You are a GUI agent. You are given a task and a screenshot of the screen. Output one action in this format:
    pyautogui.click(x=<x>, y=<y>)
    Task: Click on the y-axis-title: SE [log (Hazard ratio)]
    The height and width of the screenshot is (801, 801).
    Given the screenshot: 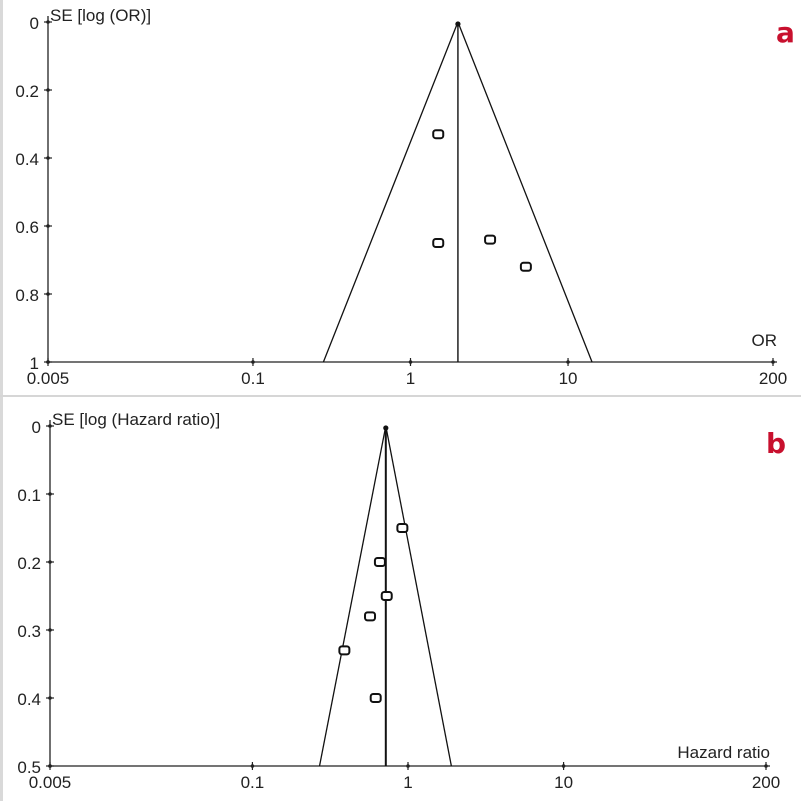 What is the action you would take?
    pyautogui.click(x=136, y=419)
    